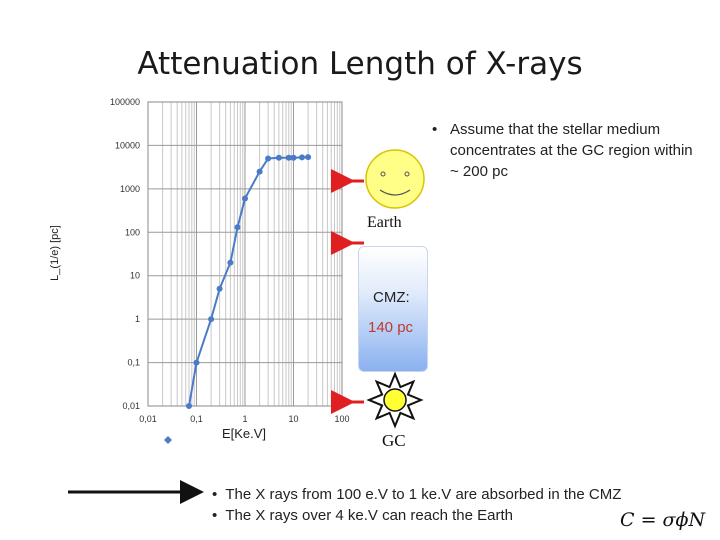 The height and width of the screenshot is (540, 720). Describe the element at coordinates (249, 281) in the screenshot. I see `series-points` at that location.